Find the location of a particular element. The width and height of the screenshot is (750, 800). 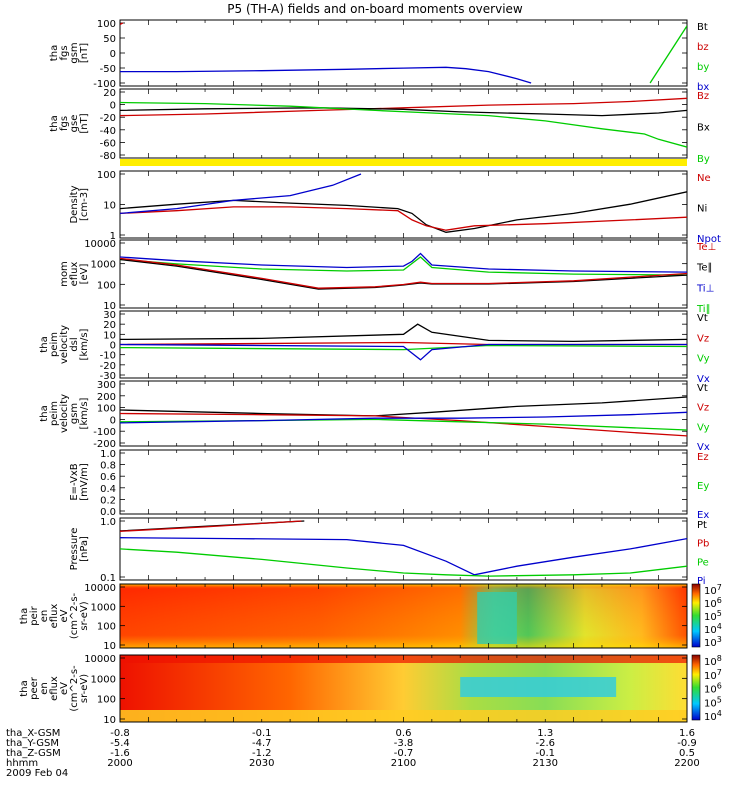

panel-3: 100 10 1 Density [cm-3] Ne Ni Npot is located at coordinates (395, 207).